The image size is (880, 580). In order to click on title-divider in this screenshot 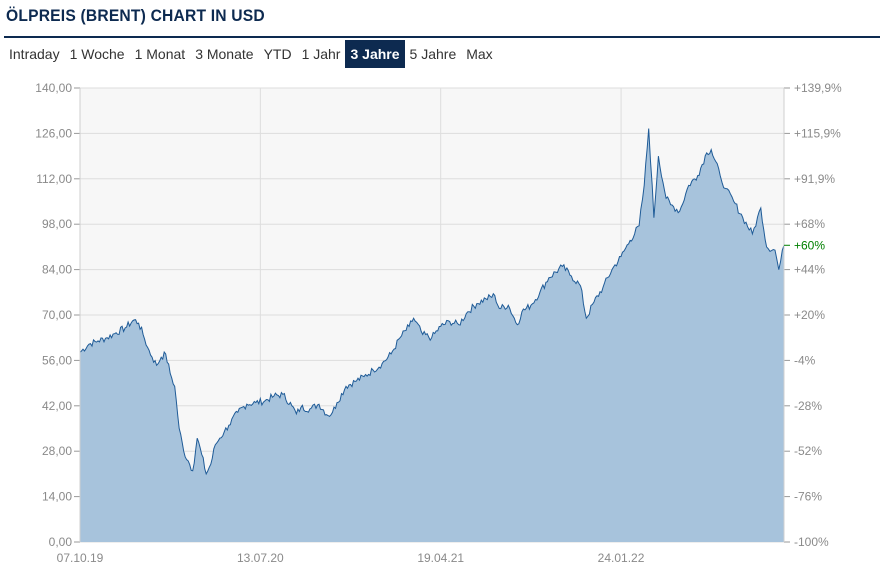, I will do `click(442, 37)`.